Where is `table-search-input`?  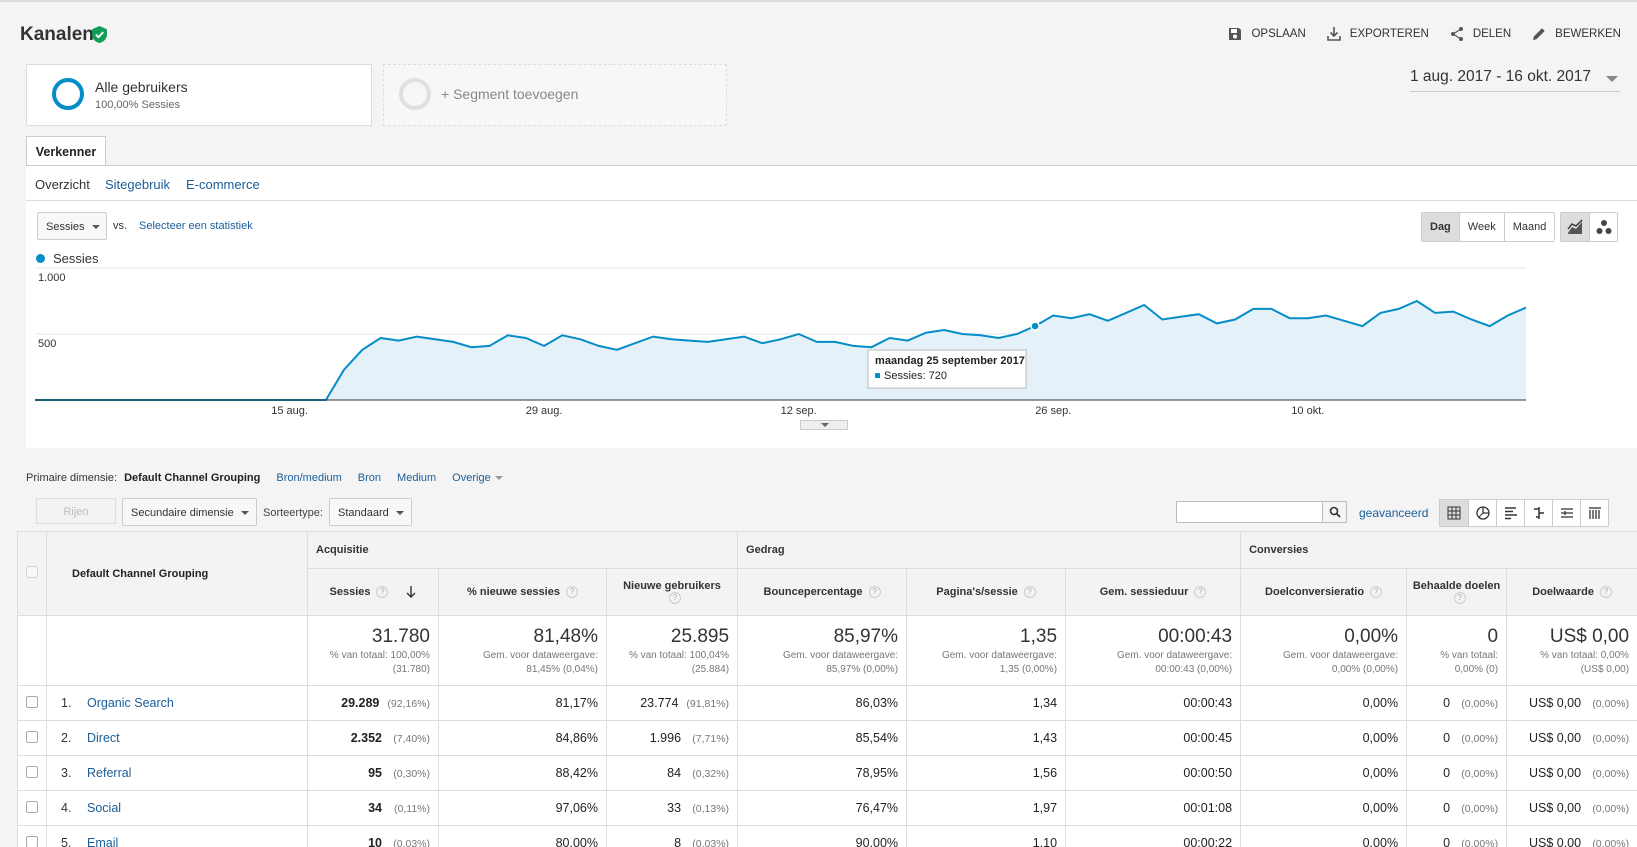 table-search-input is located at coordinates (1249, 512).